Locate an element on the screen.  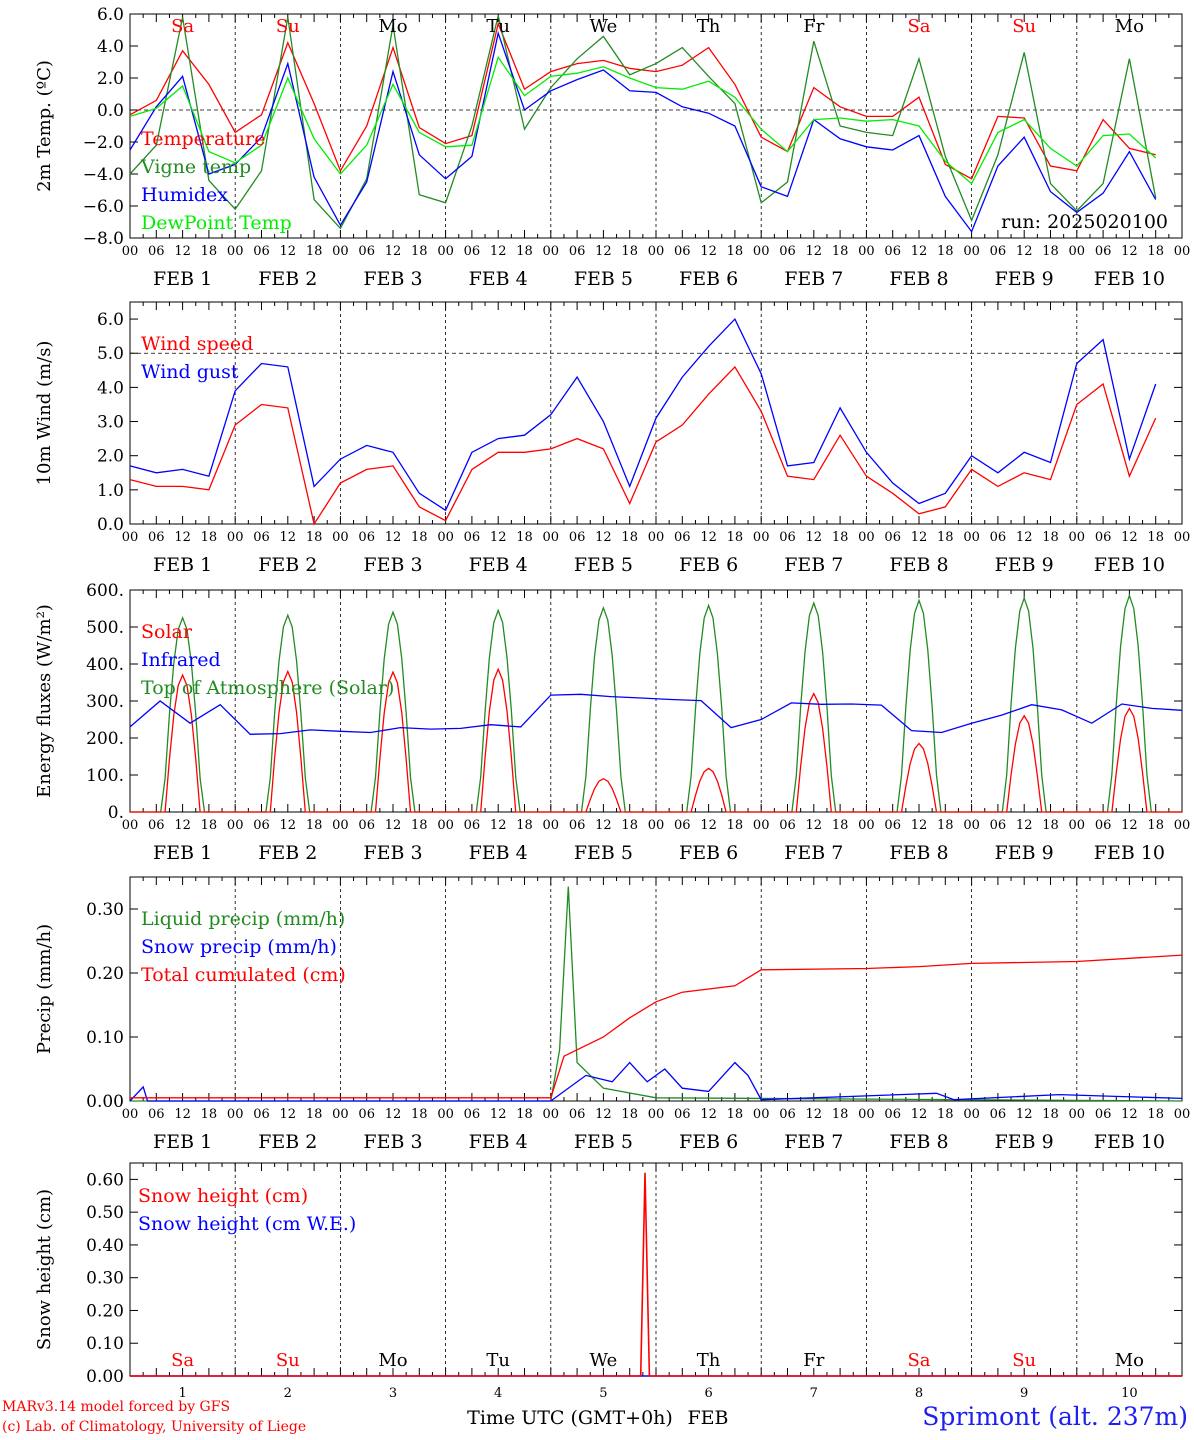
legend-entry: Temperature is located at coordinates (203, 139).